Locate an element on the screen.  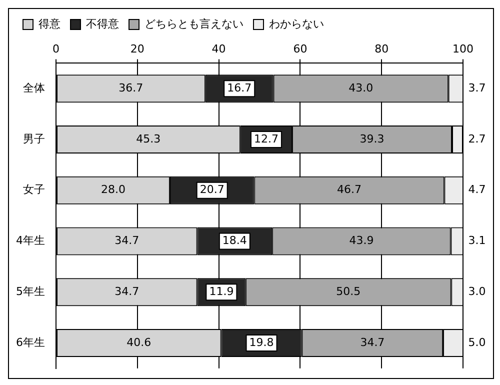
data-label: 3.7 is located at coordinates (477, 87).